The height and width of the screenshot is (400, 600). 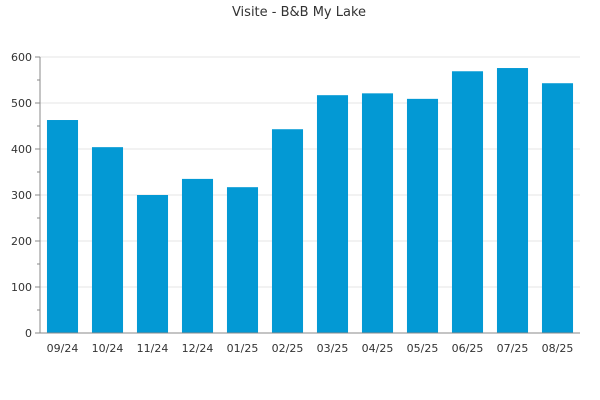 What do you see at coordinates (108, 348) in the screenshot?
I see `x-tick-label: 10/24` at bounding box center [108, 348].